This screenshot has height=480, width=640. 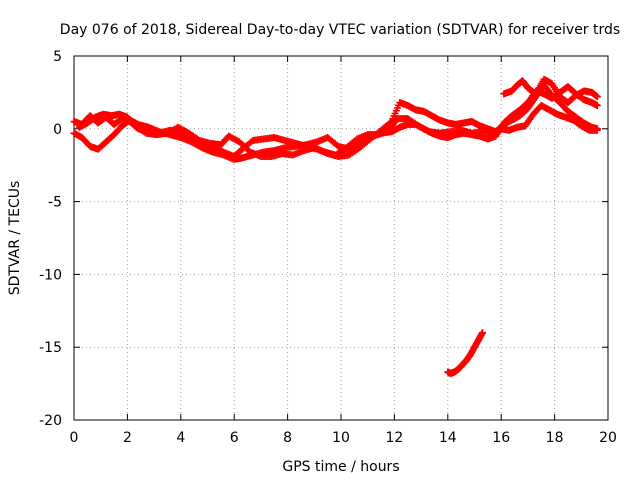 What do you see at coordinates (127, 438) in the screenshot?
I see `x-tick-label-2: 2` at bounding box center [127, 438].